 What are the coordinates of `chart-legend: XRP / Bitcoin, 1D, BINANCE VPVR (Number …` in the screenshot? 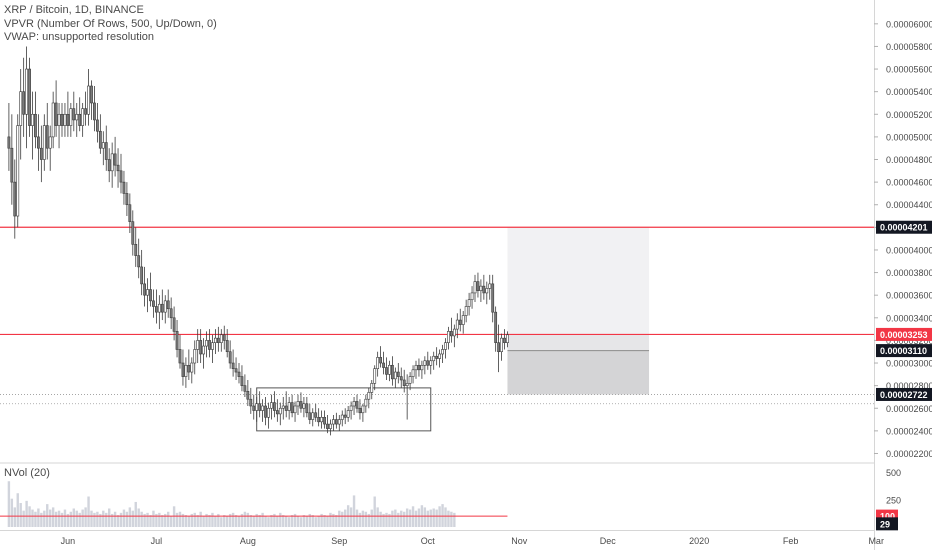 It's located at (110, 24).